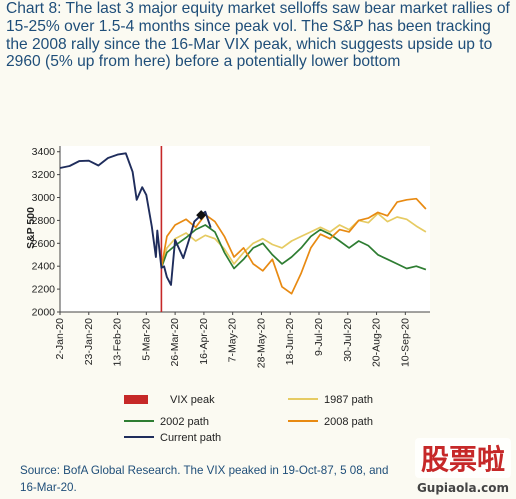 This screenshot has width=516, height=499. Describe the element at coordinates (60, 339) in the screenshot. I see `x-tick-label: 2-Jan-20` at that location.